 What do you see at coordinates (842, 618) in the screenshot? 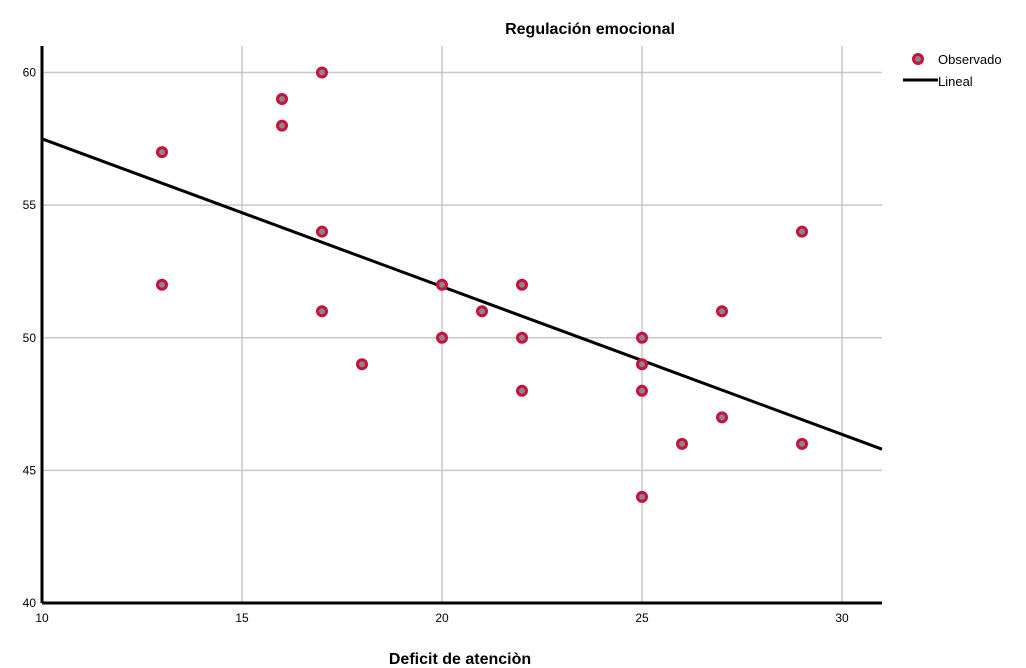
I see `x-tick-label: 30` at bounding box center [842, 618].